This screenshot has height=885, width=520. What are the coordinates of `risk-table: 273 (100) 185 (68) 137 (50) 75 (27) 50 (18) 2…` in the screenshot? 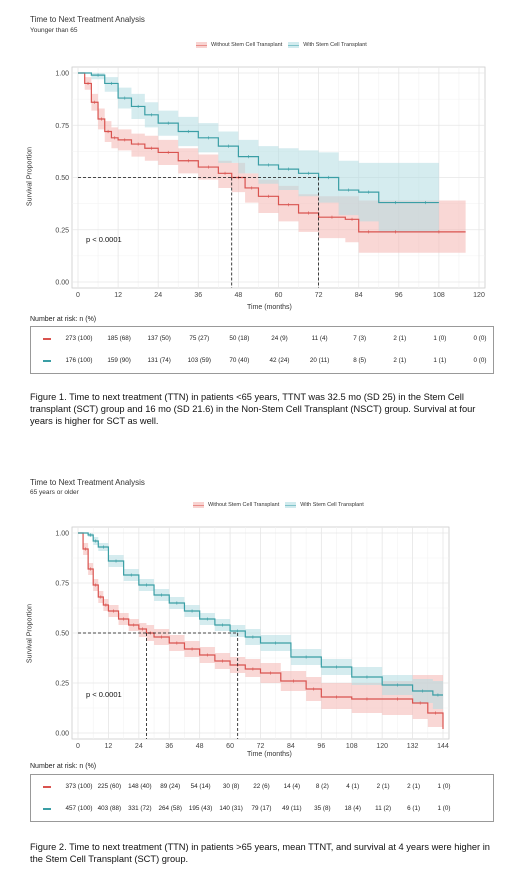 It's located at (262, 350).